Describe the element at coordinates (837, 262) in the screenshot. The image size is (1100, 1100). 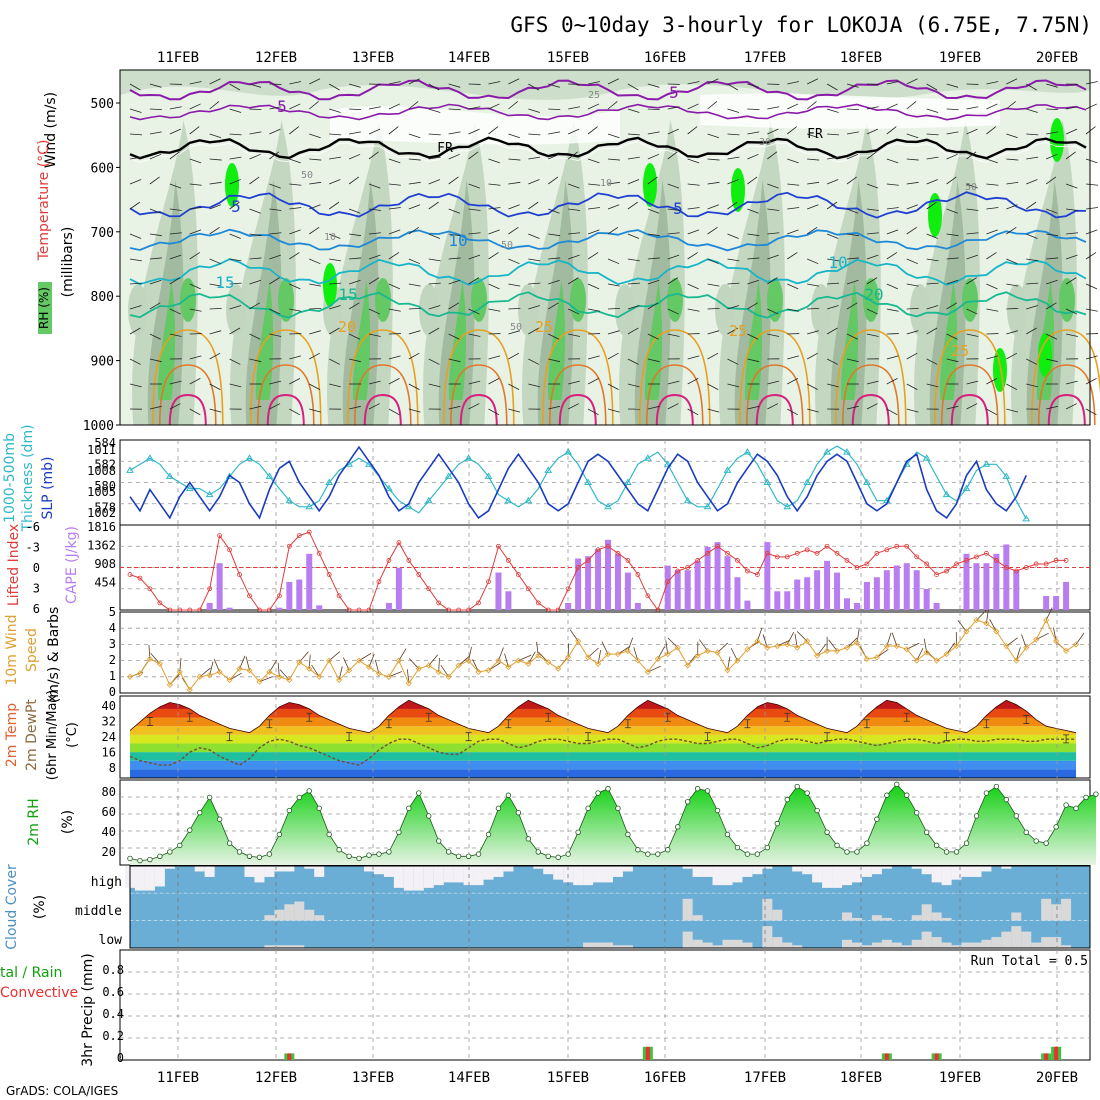
I see `contour-label: 10` at that location.